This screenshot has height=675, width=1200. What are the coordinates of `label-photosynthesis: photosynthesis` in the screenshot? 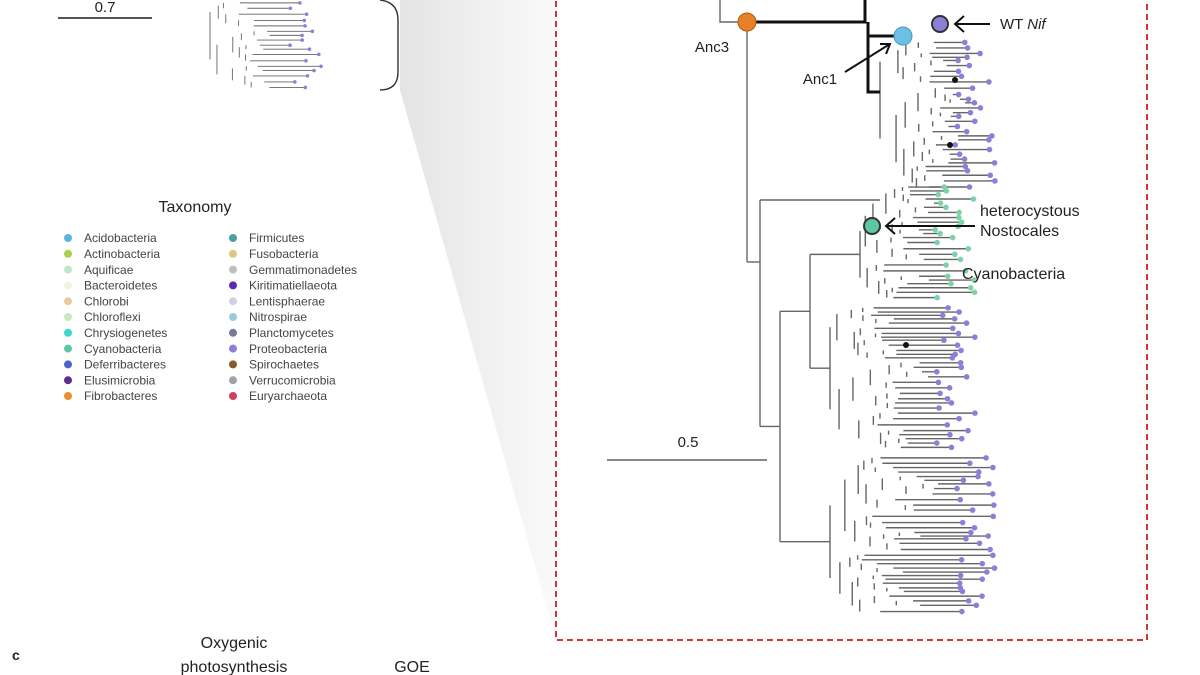 It's located at (234, 667).